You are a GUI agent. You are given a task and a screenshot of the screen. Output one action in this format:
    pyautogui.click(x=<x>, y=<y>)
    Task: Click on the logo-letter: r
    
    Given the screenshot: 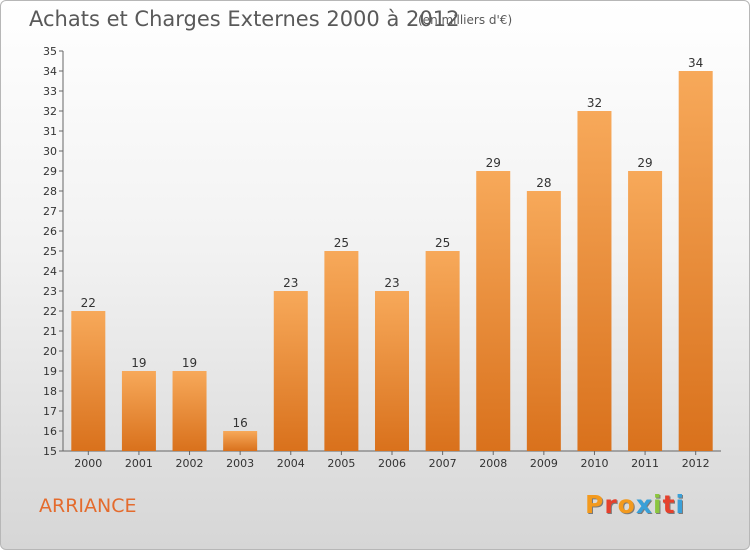 What is the action you would take?
    pyautogui.click(x=611, y=504)
    